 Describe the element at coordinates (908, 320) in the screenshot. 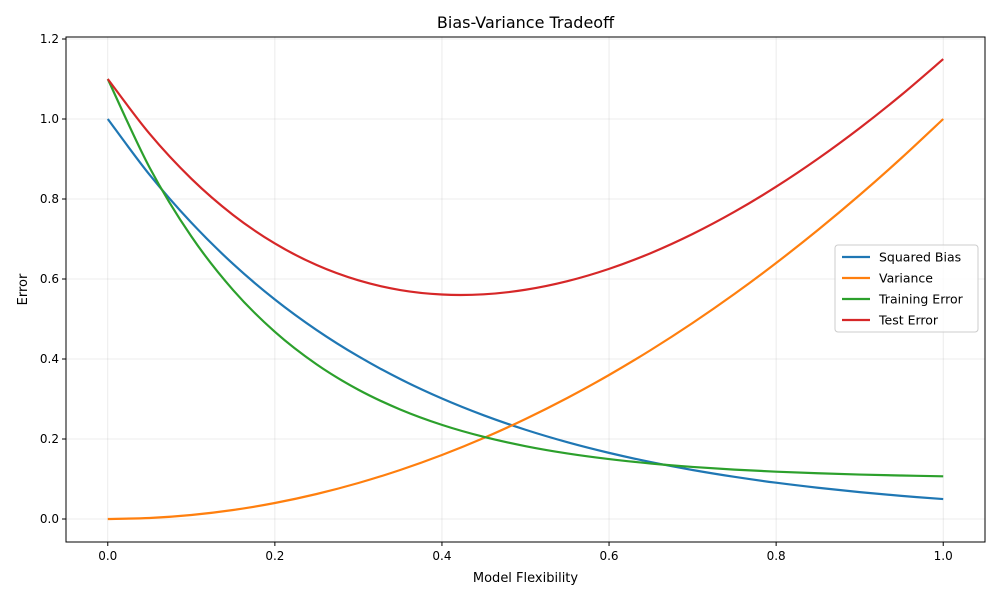

I see `legend-label: Test Error` at that location.